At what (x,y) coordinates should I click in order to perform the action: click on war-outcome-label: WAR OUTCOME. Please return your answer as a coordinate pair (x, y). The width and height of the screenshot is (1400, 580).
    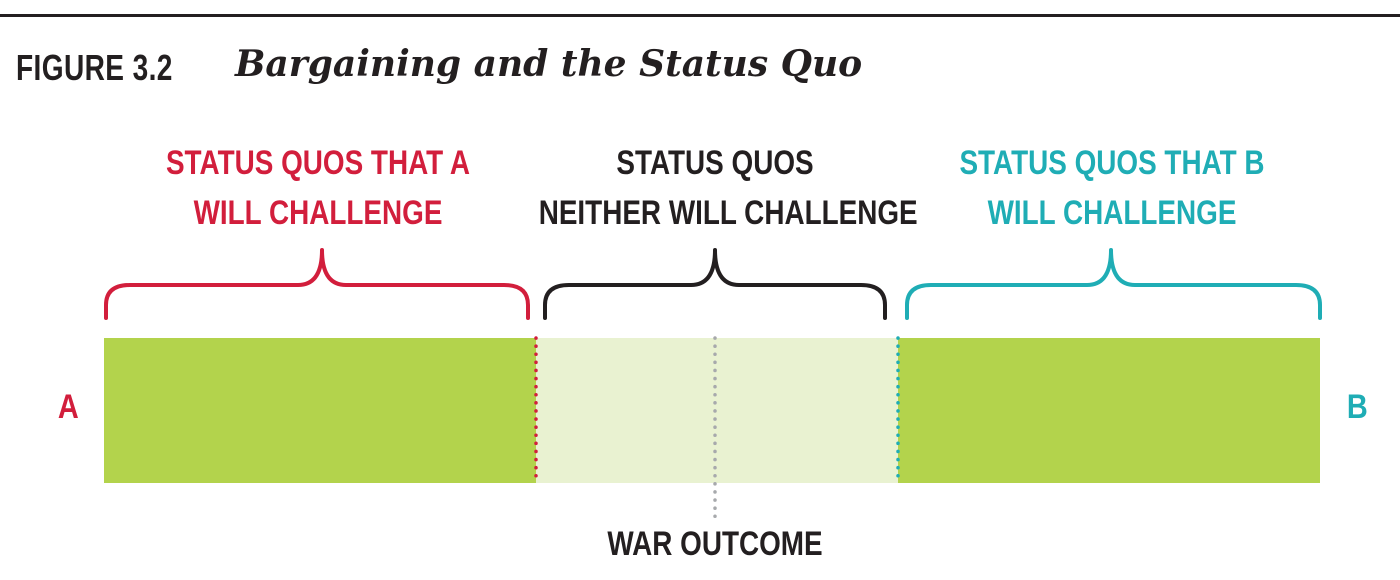
    Looking at the image, I should click on (715, 544).